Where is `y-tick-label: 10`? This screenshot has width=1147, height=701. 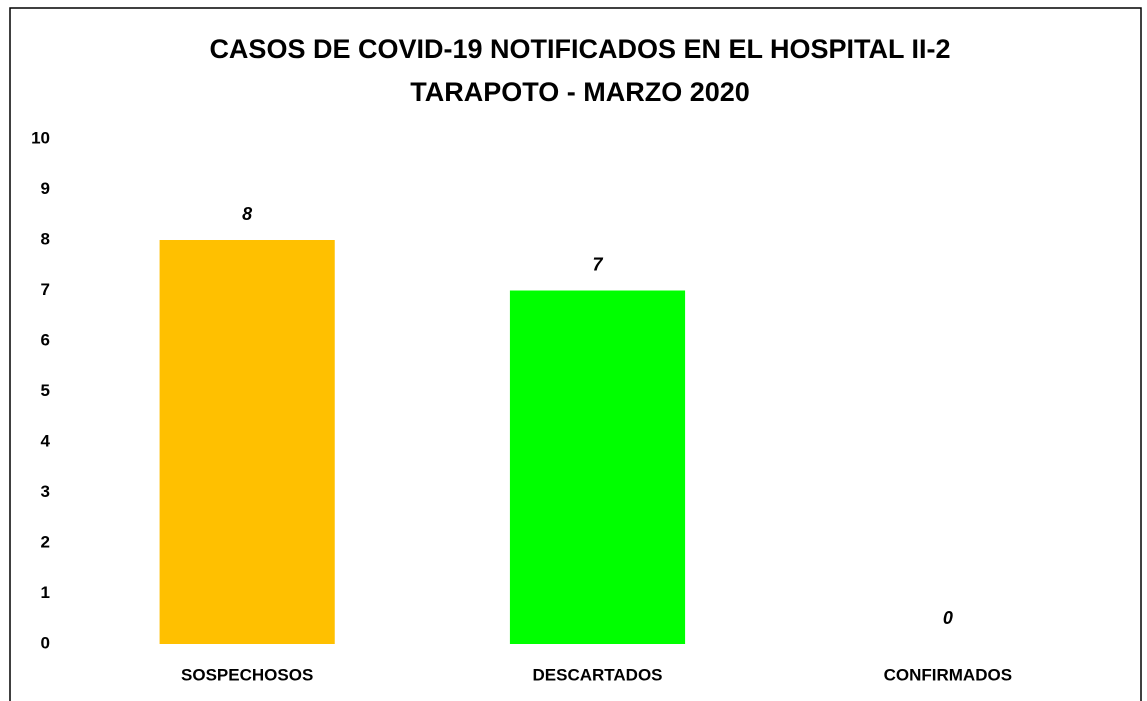 y-tick-label: 10 is located at coordinates (40, 137).